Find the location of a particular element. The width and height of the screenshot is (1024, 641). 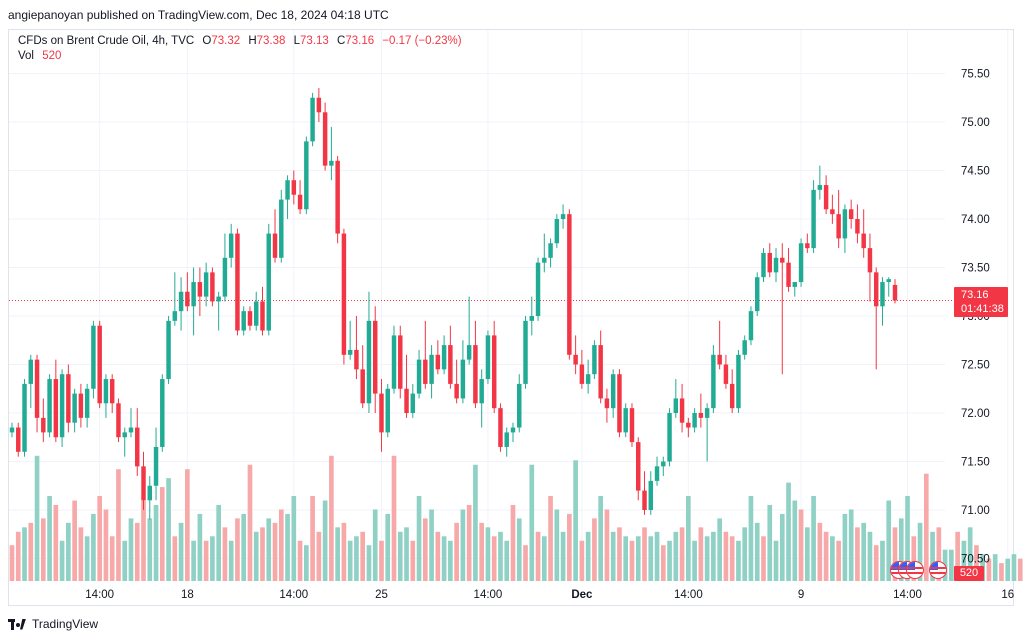

y-tick-label: 70.50 is located at coordinates (975, 560).